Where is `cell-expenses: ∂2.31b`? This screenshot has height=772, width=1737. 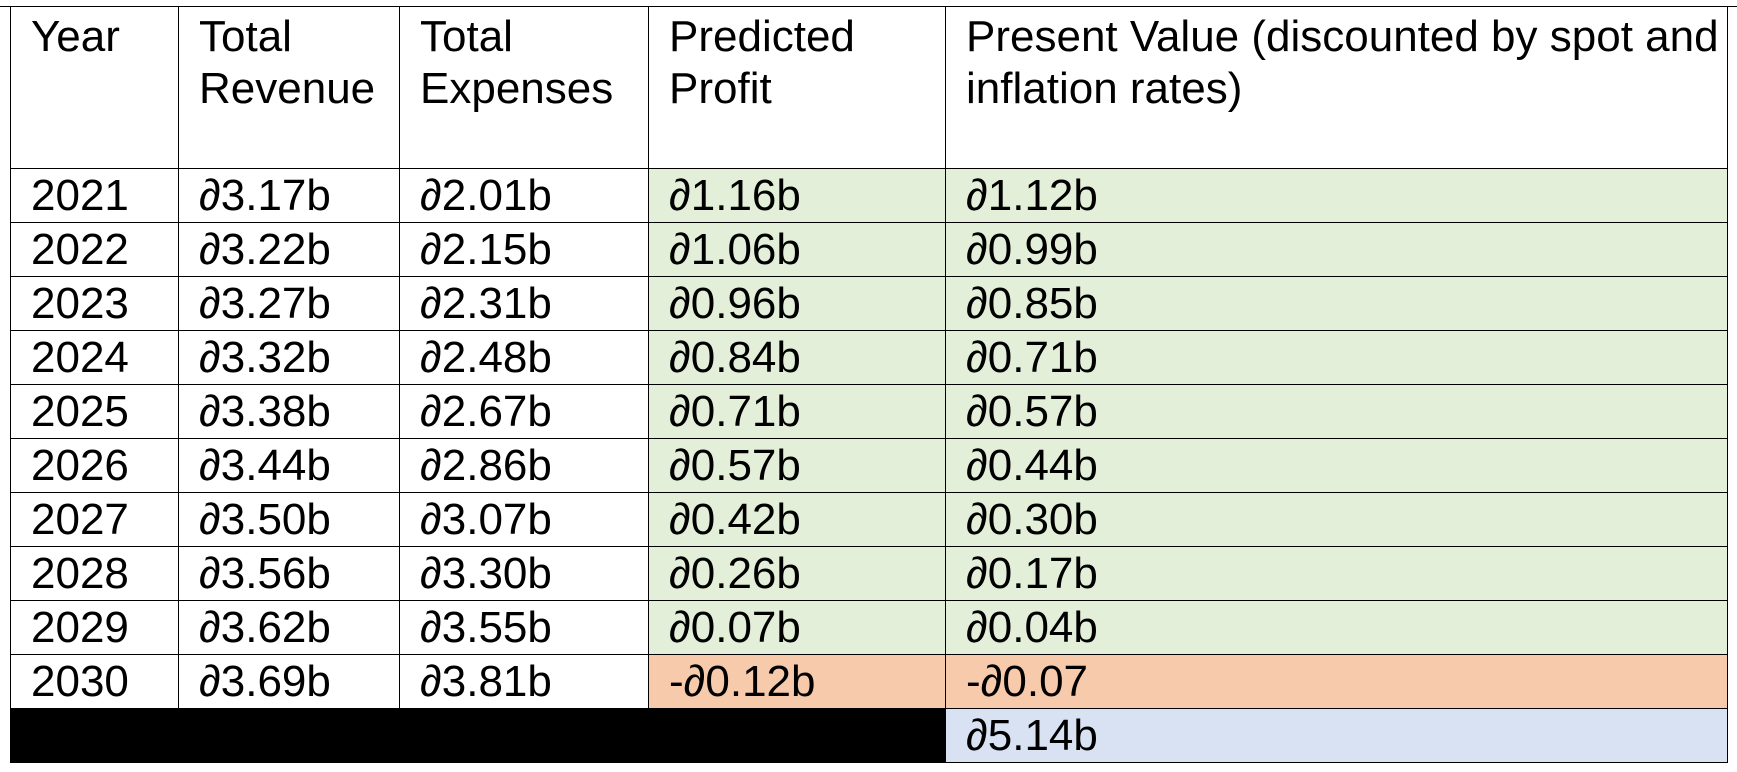
cell-expenses: ∂2.31b is located at coordinates (524, 303).